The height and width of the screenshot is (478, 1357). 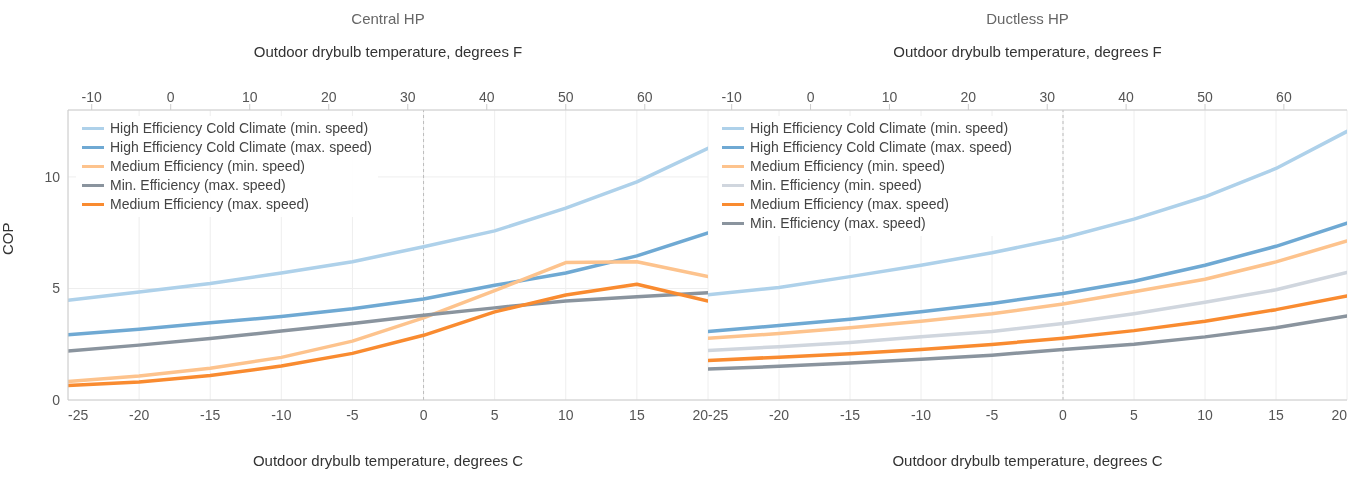 What do you see at coordinates (52, 176) in the screenshot?
I see `y-tick-label: 10` at bounding box center [52, 176].